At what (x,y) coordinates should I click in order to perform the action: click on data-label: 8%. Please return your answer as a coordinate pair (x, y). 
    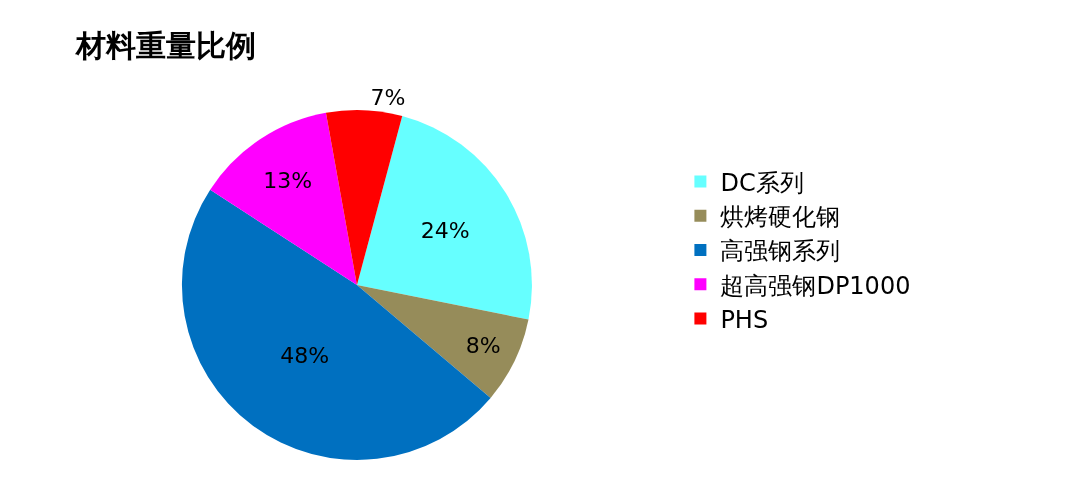
    Looking at the image, I should click on (483, 346).